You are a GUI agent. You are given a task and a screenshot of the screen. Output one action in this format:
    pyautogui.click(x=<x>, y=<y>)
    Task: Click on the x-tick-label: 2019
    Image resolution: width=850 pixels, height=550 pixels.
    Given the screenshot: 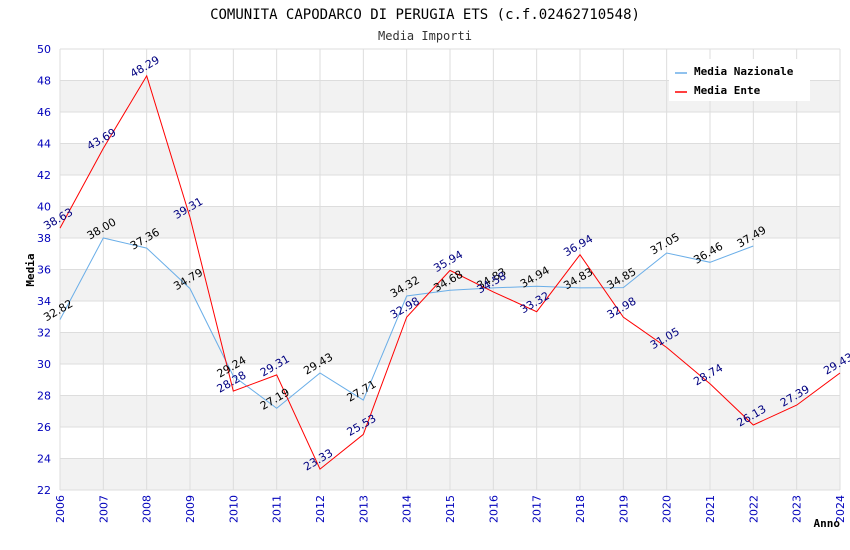 What is the action you would take?
    pyautogui.click(x=623, y=509)
    